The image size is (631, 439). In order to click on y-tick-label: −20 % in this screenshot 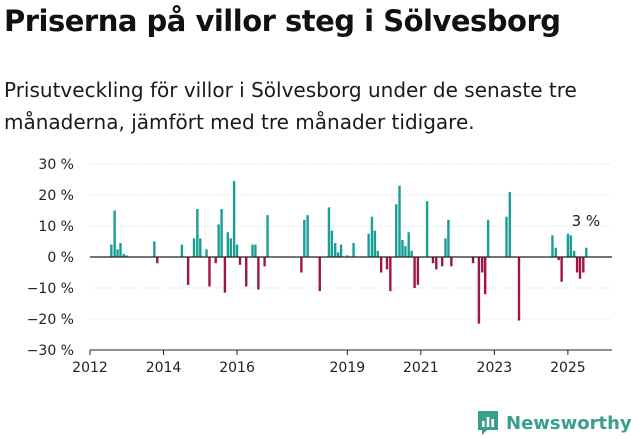, I will do `click(50, 320)`.